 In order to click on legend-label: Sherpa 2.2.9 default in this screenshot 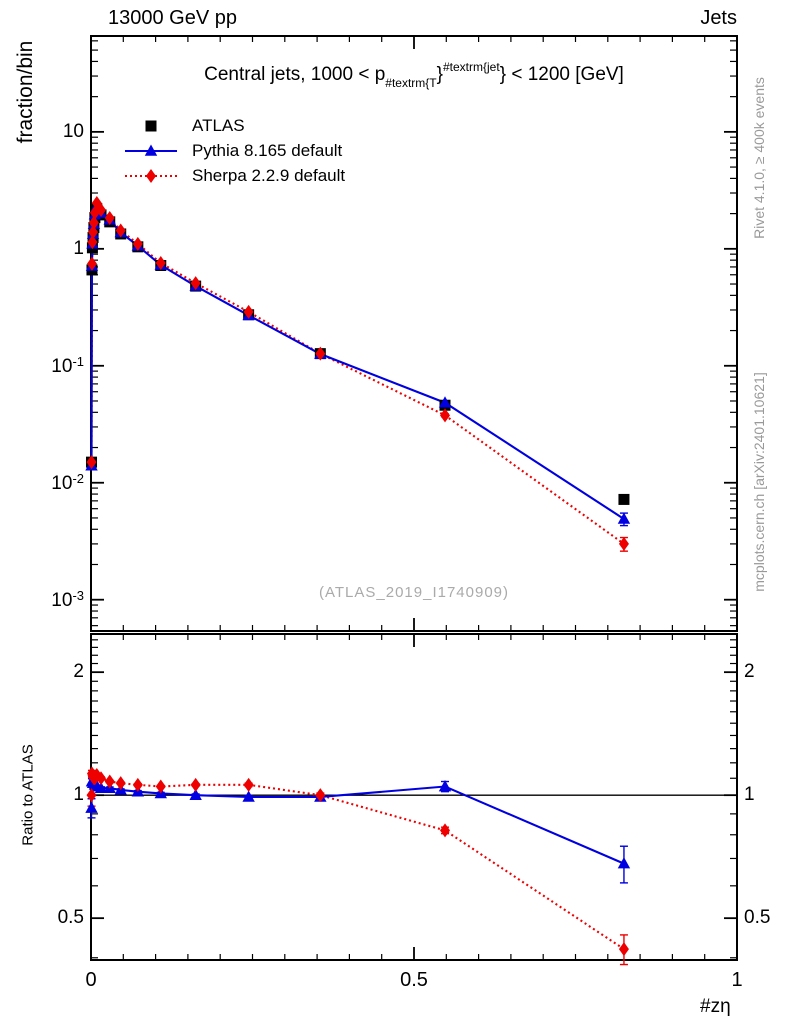, I will do `click(269, 175)`.